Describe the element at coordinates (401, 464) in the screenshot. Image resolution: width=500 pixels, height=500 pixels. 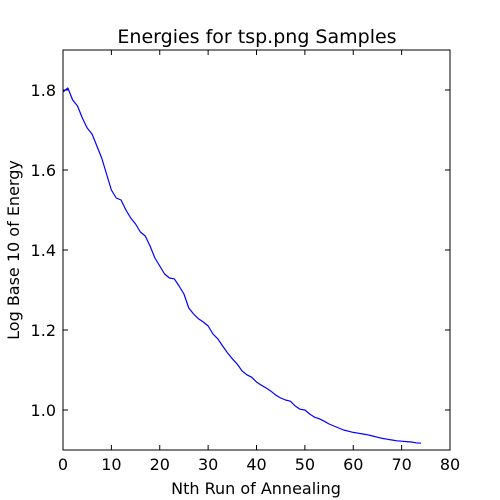
I see `x-tick-label: 70` at that location.